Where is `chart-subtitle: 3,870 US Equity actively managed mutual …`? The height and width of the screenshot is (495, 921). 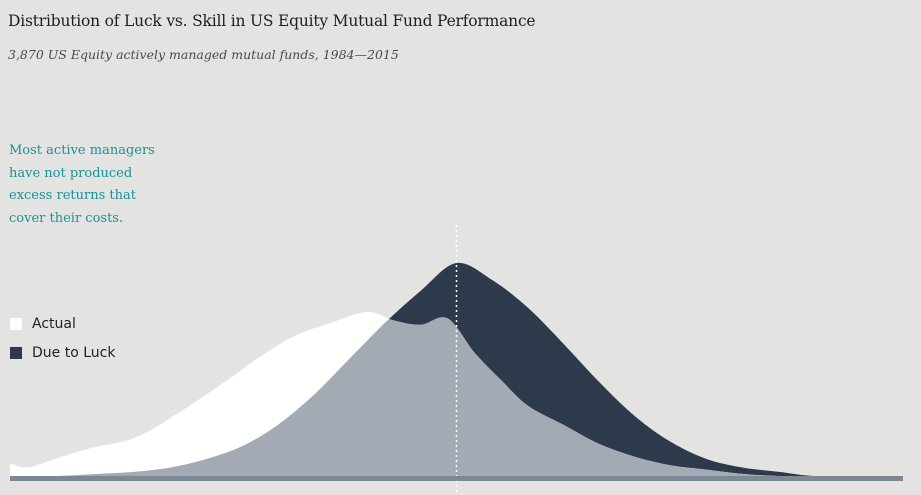 chart-subtitle: 3,870 US Equity actively managed mutual … is located at coordinates (203, 54).